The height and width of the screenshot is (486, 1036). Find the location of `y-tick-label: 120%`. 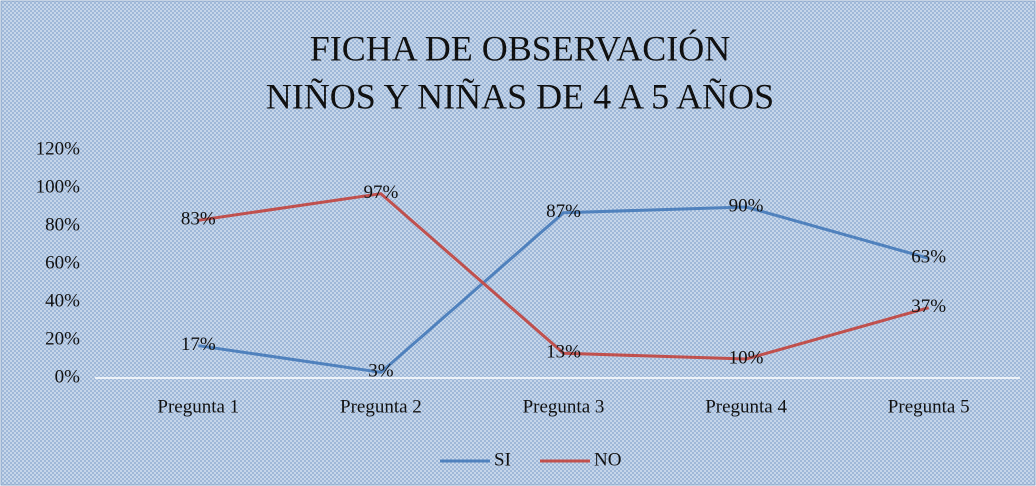

y-tick-label: 120% is located at coordinates (58, 148).